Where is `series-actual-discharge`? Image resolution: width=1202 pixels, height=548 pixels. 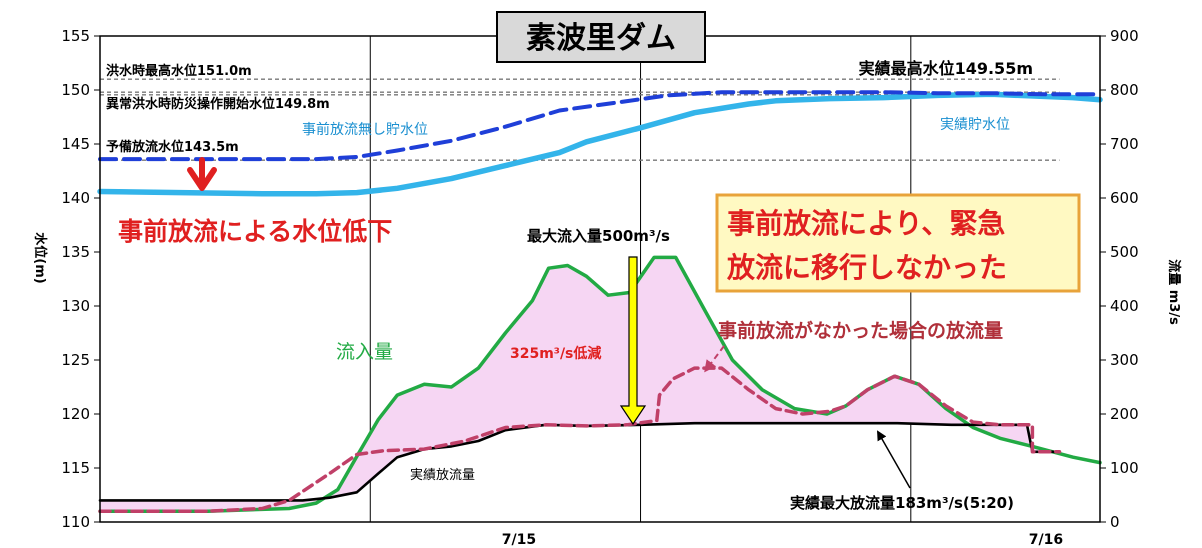 series-actual-discharge is located at coordinates (579, 461).